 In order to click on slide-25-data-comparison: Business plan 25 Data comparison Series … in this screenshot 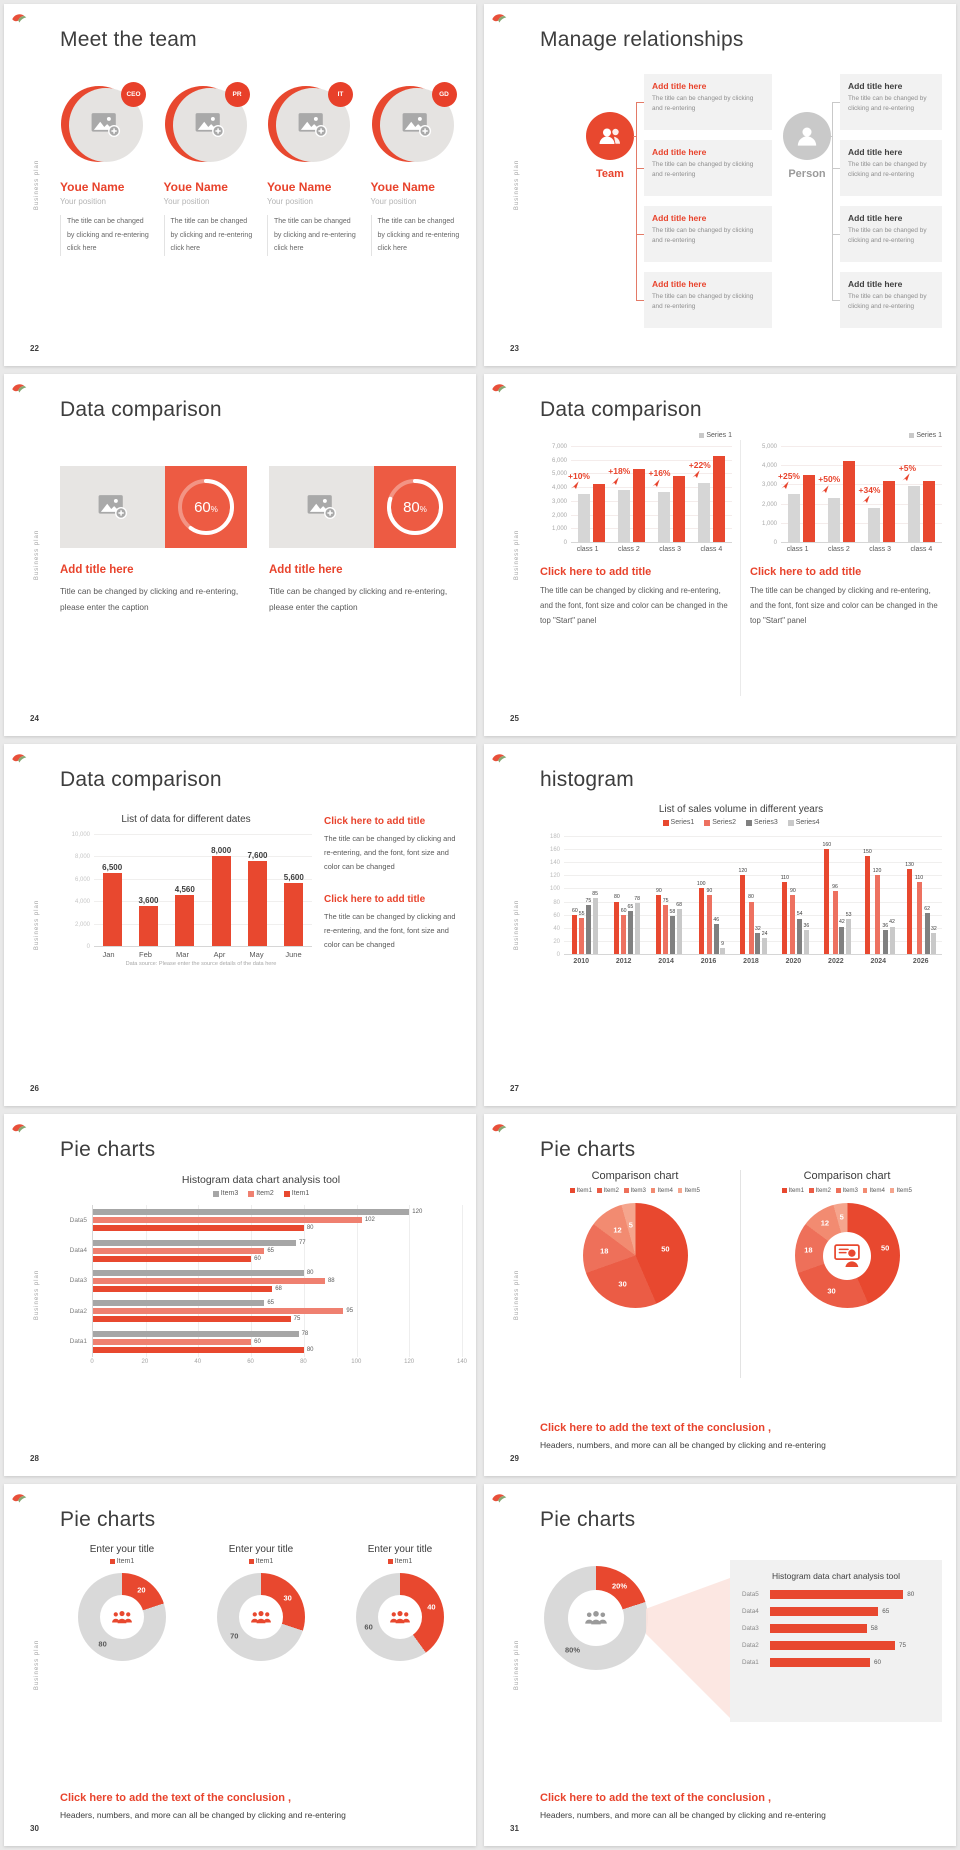, I will do `click(720, 555)`.